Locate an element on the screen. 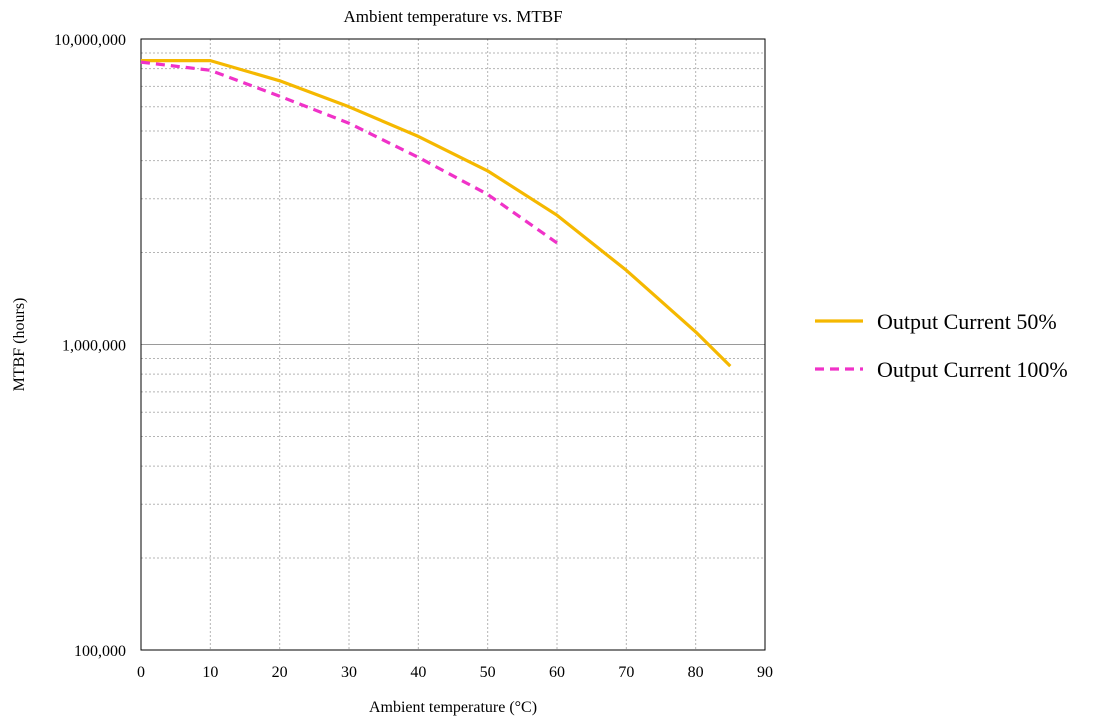  legend-label-output-current-100: Output Current 100% is located at coordinates (972, 369).